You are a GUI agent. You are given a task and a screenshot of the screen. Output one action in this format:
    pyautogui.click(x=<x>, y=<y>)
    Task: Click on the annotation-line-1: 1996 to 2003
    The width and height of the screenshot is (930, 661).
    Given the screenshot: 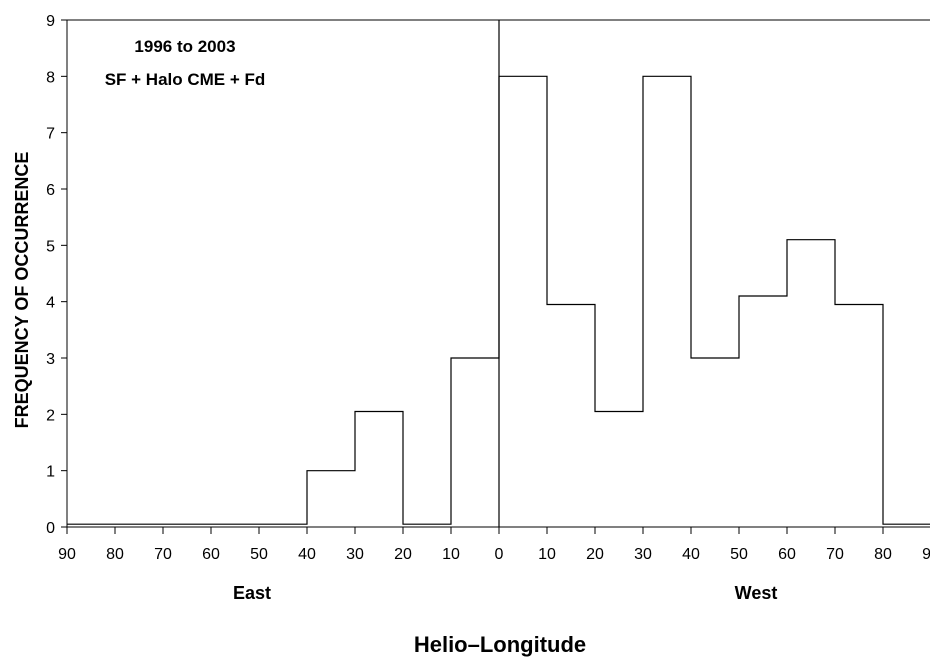 What is the action you would take?
    pyautogui.click(x=184, y=46)
    